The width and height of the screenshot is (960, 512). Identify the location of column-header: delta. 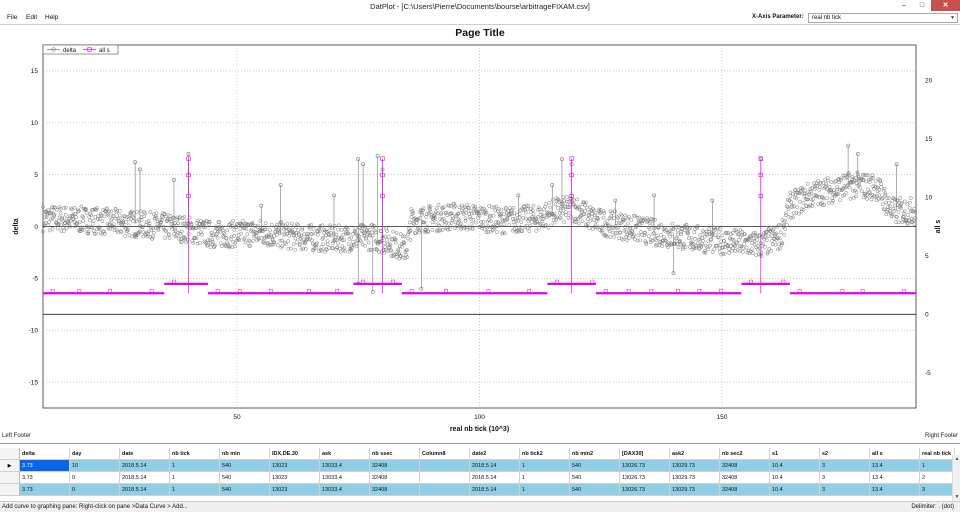
(45, 454).